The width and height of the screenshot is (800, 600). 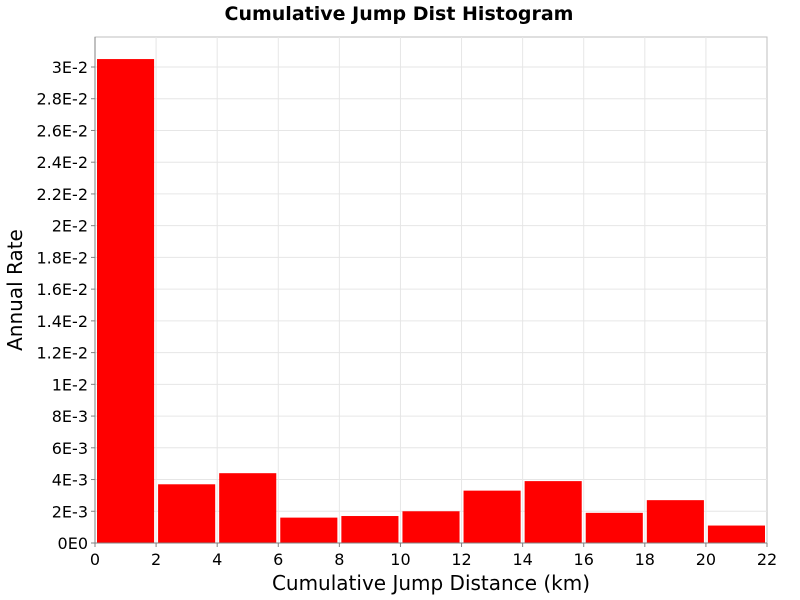 I want to click on y-tick-label: 2.8E-2, so click(x=62, y=99).